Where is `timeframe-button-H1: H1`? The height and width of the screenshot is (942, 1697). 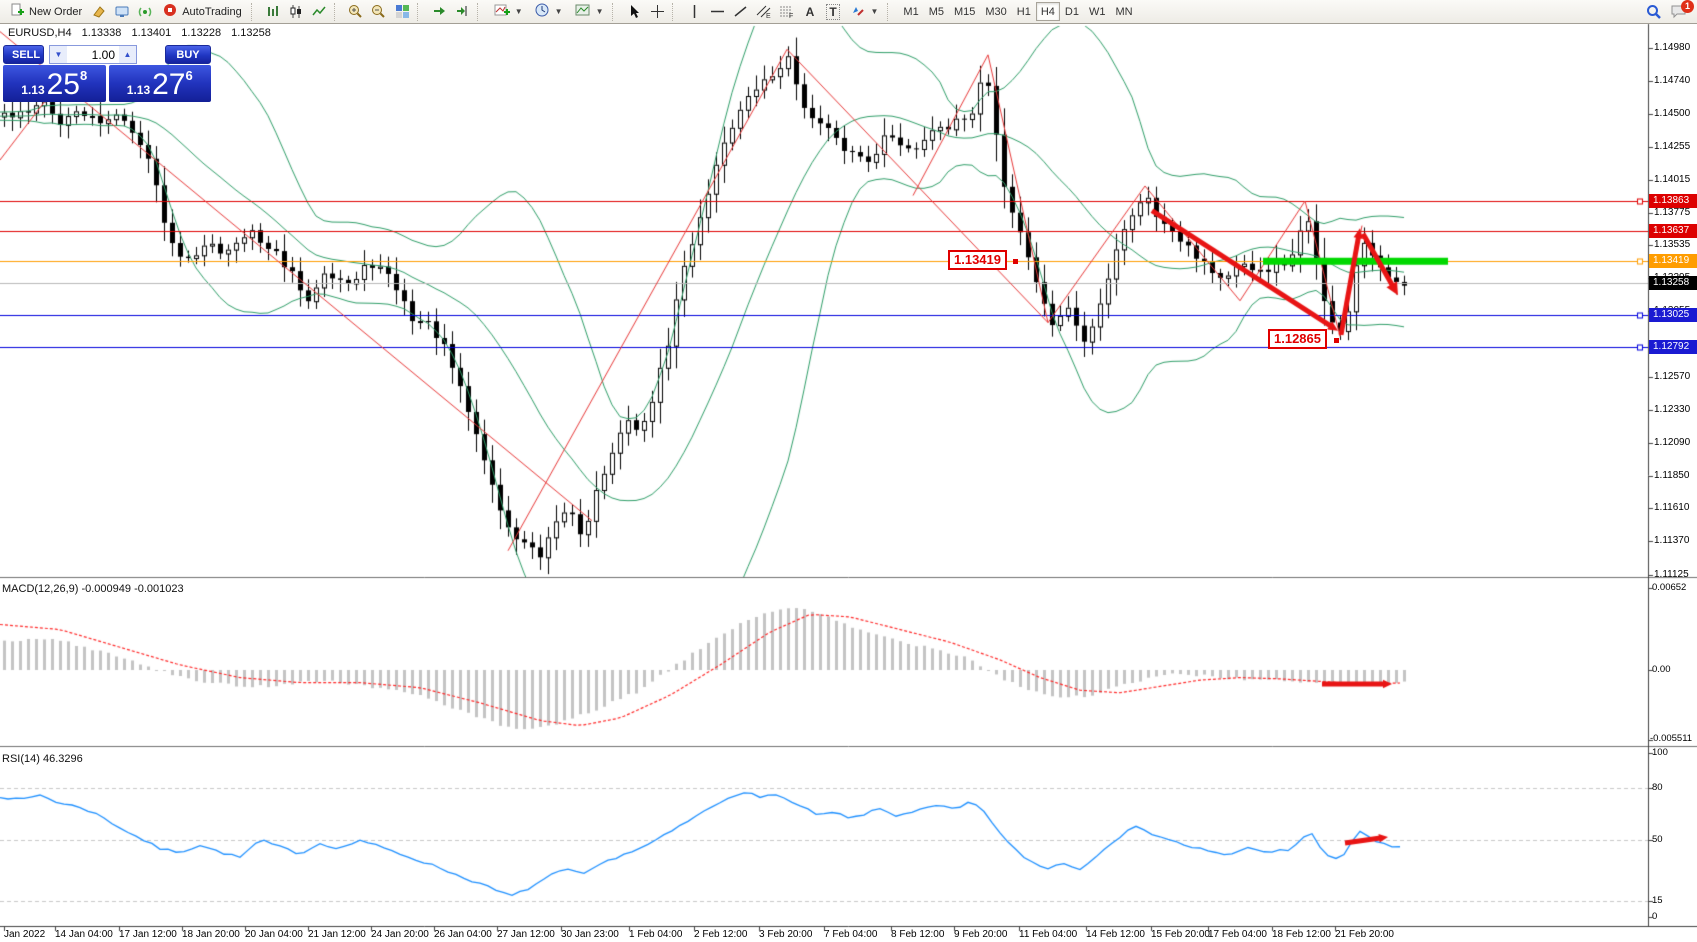 timeframe-button-H1: H1 is located at coordinates (1024, 11).